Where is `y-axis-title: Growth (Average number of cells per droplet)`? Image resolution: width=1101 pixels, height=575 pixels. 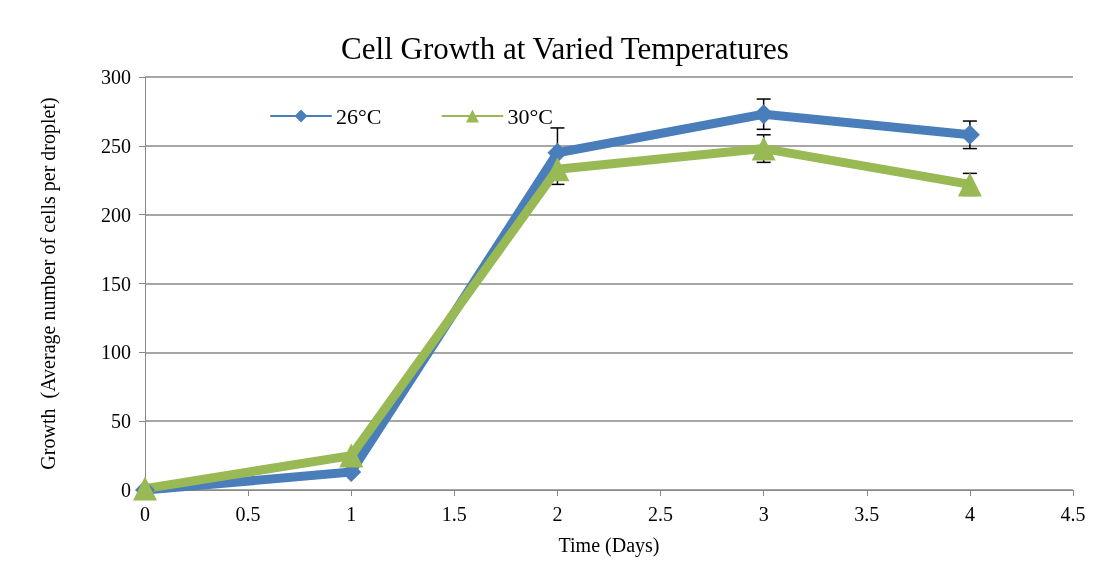
y-axis-title: Growth (Average number of cells per droplet) is located at coordinates (48, 283).